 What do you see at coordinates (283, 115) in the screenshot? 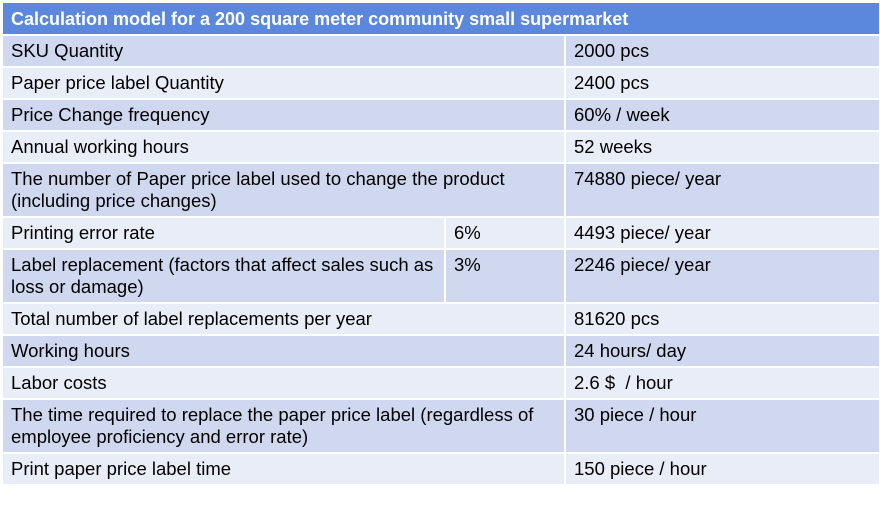
I see `row-label: Price Change frequency` at bounding box center [283, 115].